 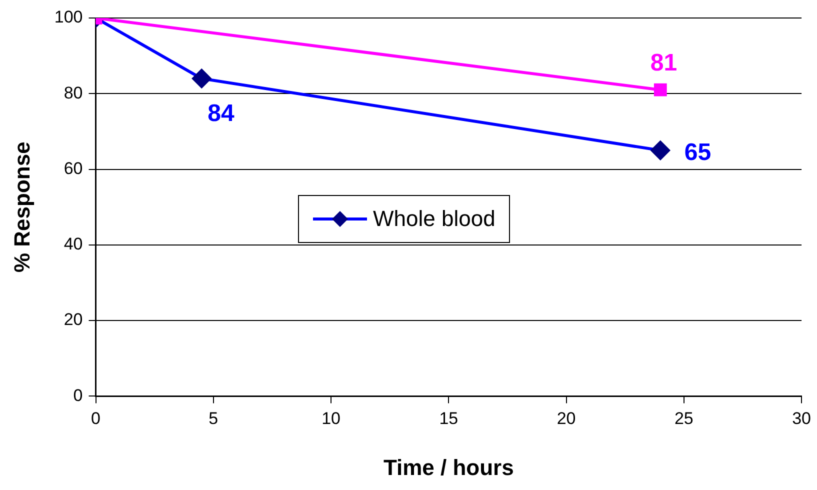 I want to click on y-tick-label: 60, so click(x=73, y=168).